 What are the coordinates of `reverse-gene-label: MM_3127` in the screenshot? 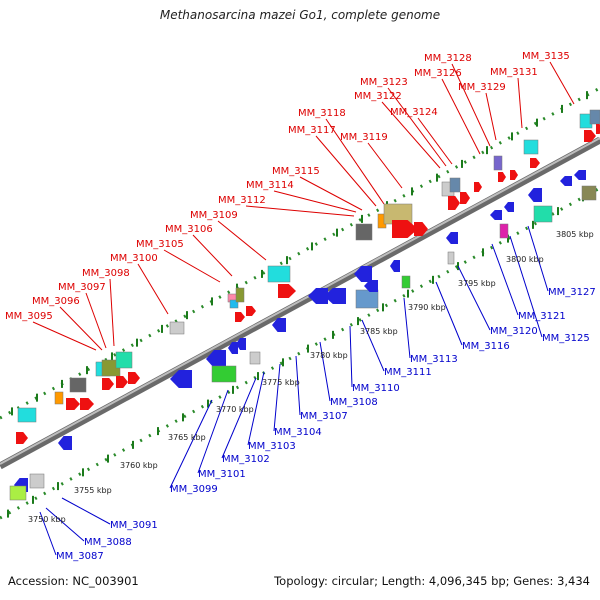 It's located at (572, 292).